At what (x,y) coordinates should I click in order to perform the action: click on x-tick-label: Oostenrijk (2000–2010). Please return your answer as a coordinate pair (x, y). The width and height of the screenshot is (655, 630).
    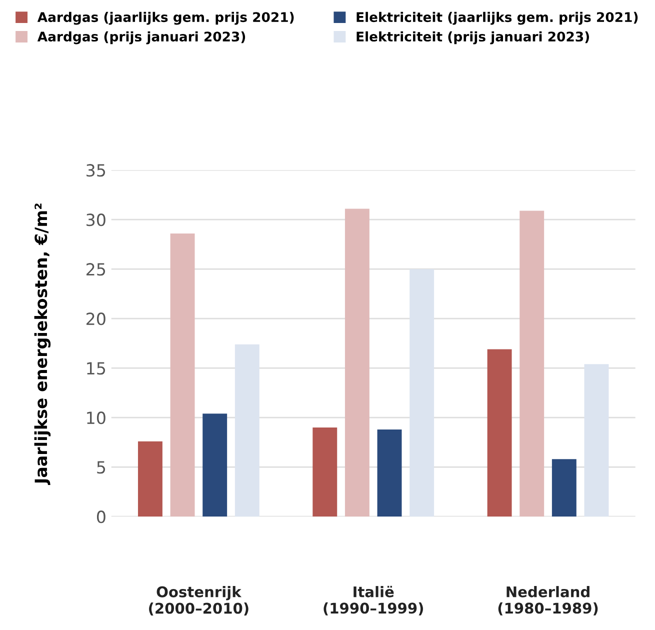
    Looking at the image, I should click on (198, 601).